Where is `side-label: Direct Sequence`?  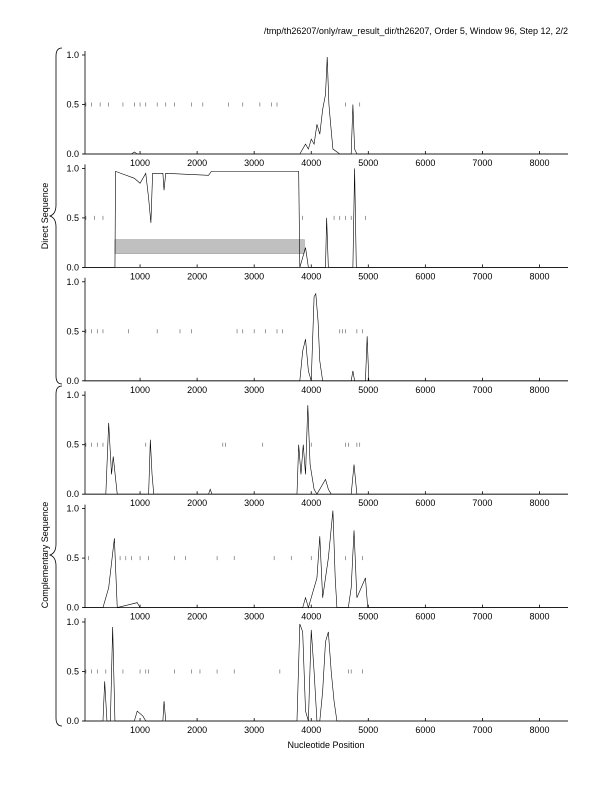
side-label: Direct Sequence is located at coordinates (45, 216).